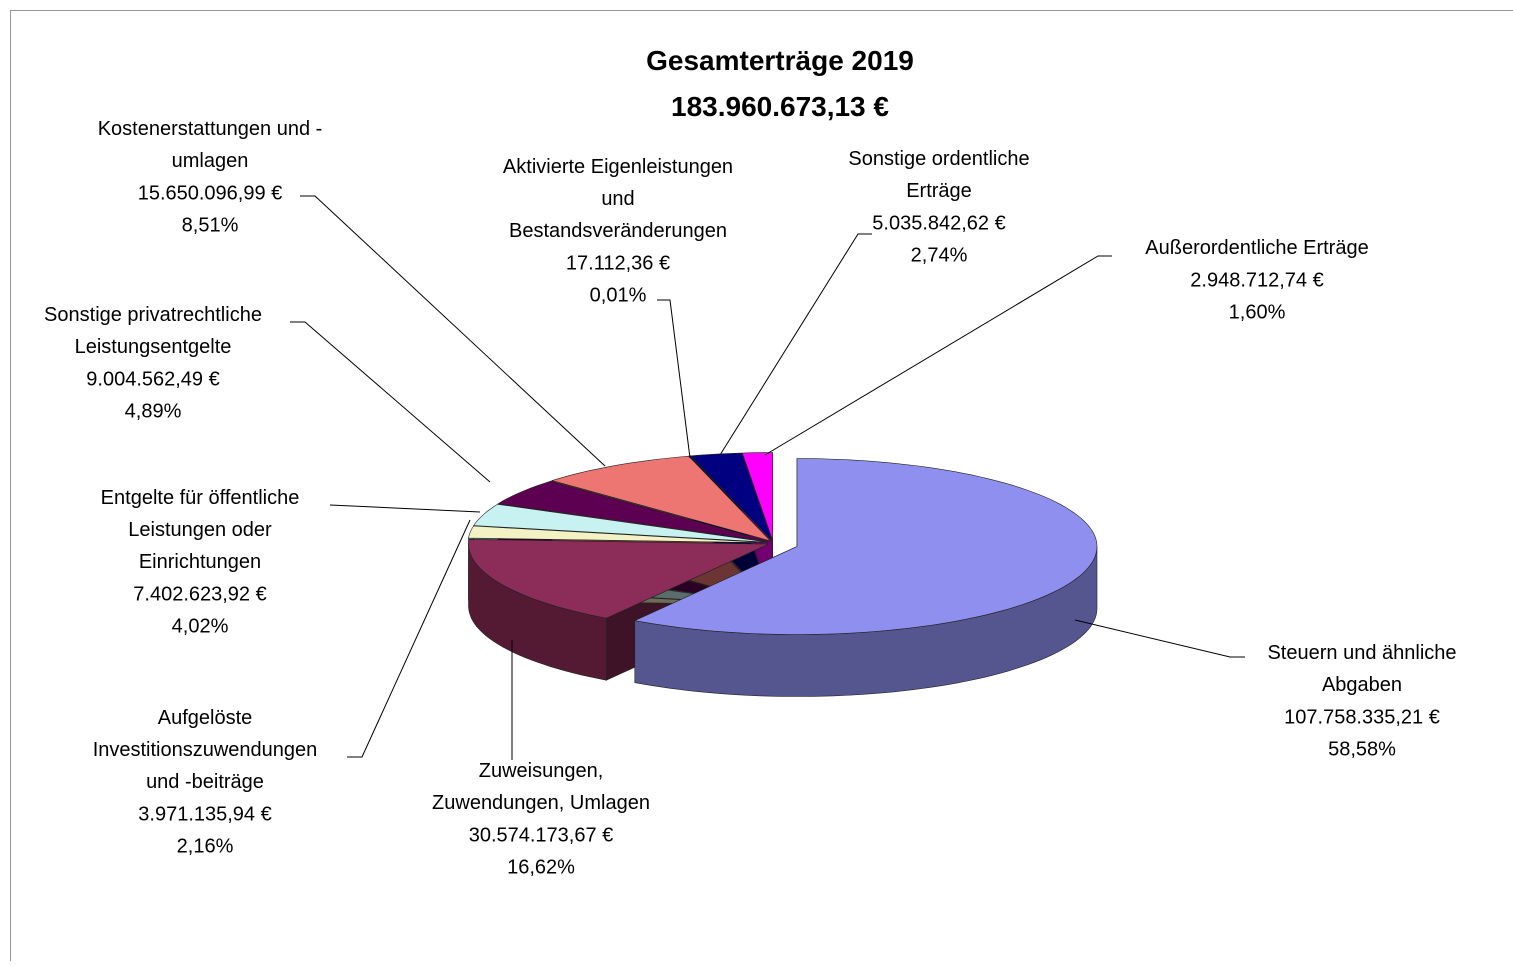 Image resolution: width=1513 pixels, height=966 pixels. What do you see at coordinates (1362, 717) in the screenshot?
I see `slice-amount: 107.758.335,21 €` at bounding box center [1362, 717].